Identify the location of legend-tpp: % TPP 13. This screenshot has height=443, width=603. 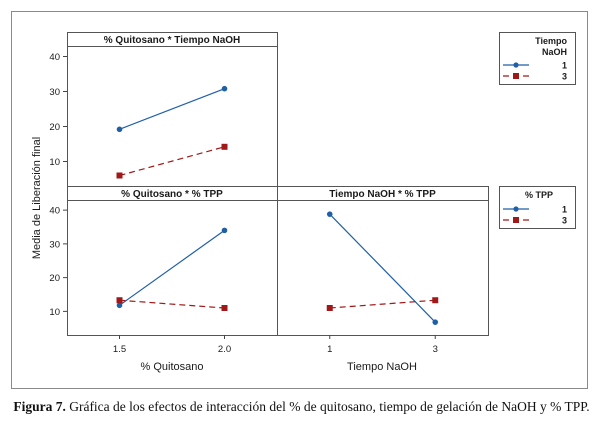
(537, 207).